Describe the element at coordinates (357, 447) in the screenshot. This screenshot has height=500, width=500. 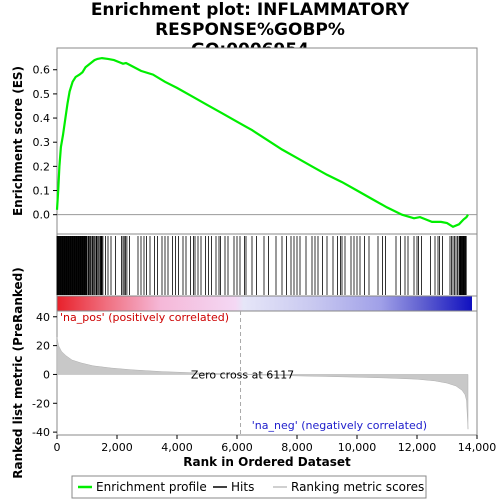
I see `x-tick-label: 10,000` at that location.